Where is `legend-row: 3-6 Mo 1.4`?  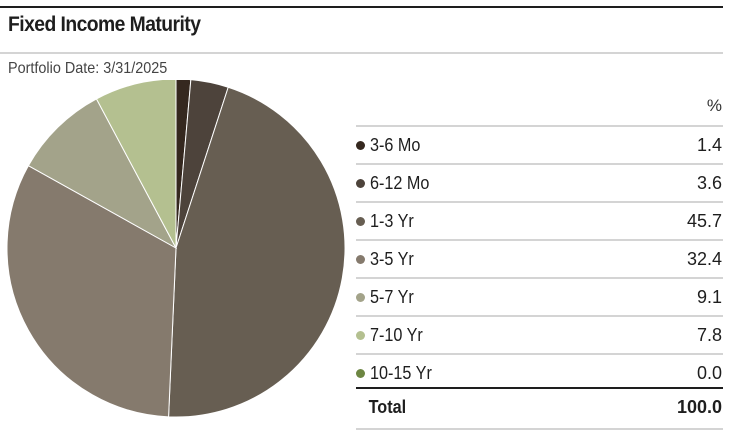 legend-row: 3-6 Mo 1.4 is located at coordinates (539, 144).